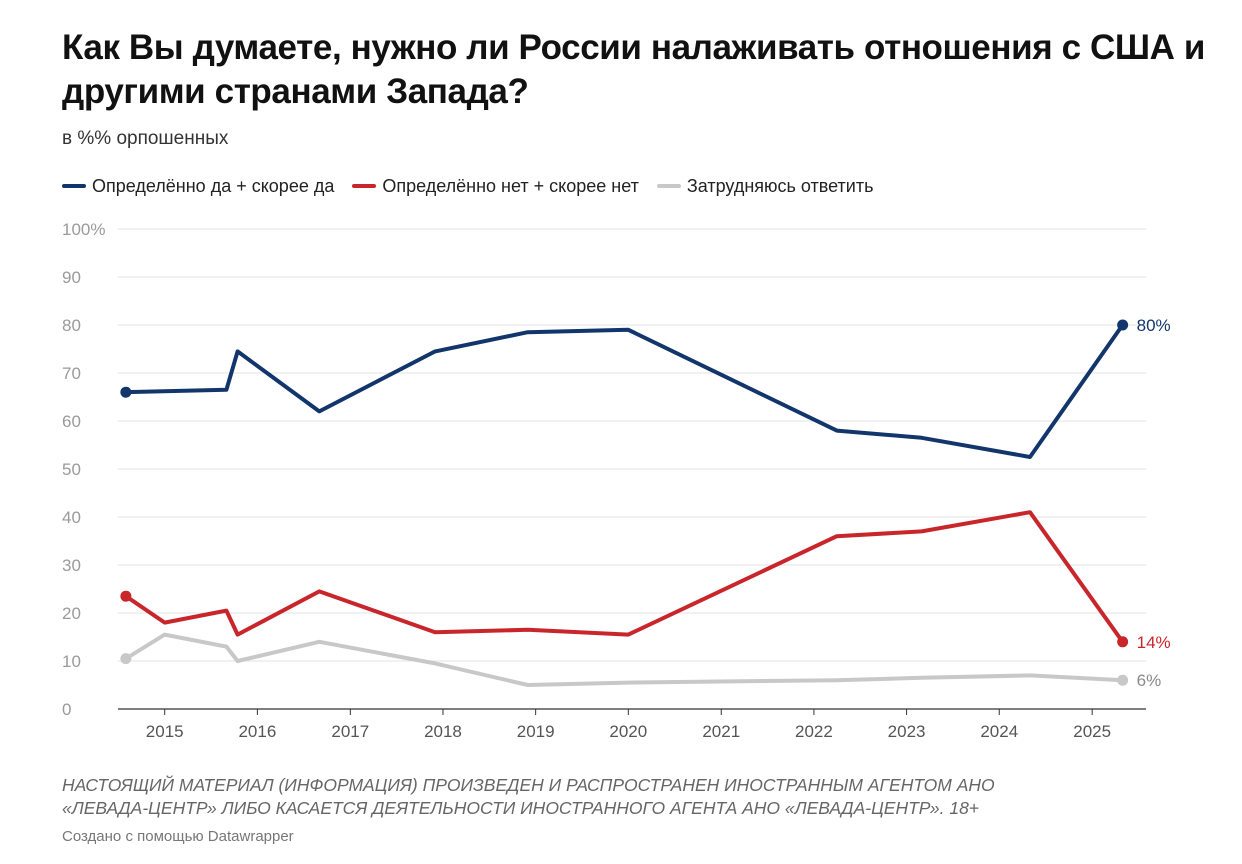 Image resolution: width=1242 pixels, height=864 pixels. Describe the element at coordinates (1123, 325) in the screenshot. I see `series-end-point-yes` at that location.